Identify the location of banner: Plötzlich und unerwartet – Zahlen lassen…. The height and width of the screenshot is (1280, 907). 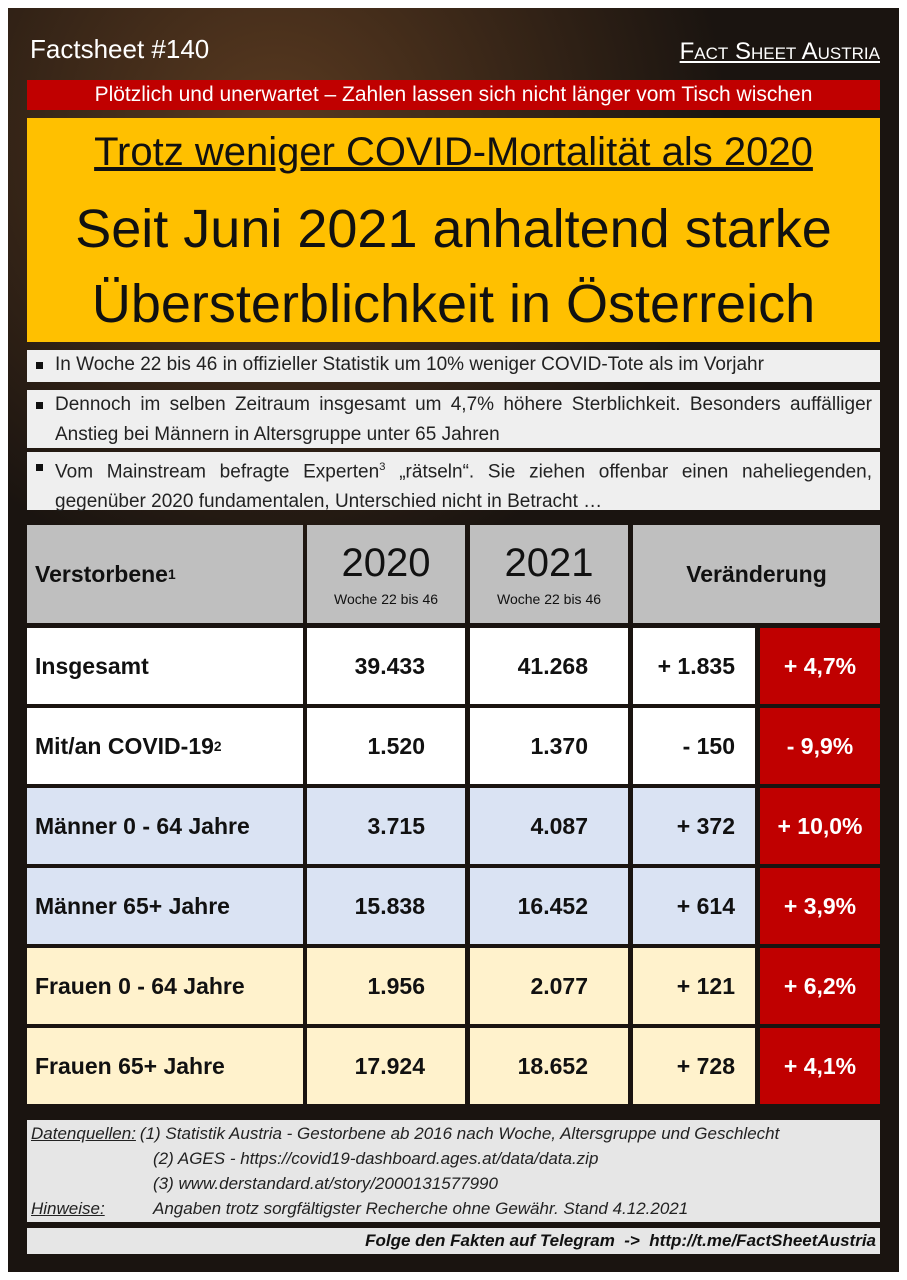
(453, 95).